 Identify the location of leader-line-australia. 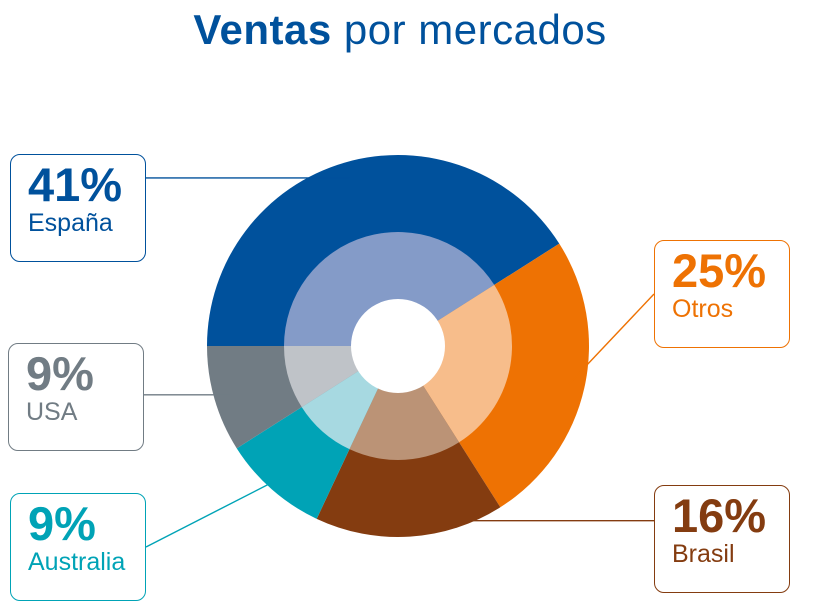
(214, 512).